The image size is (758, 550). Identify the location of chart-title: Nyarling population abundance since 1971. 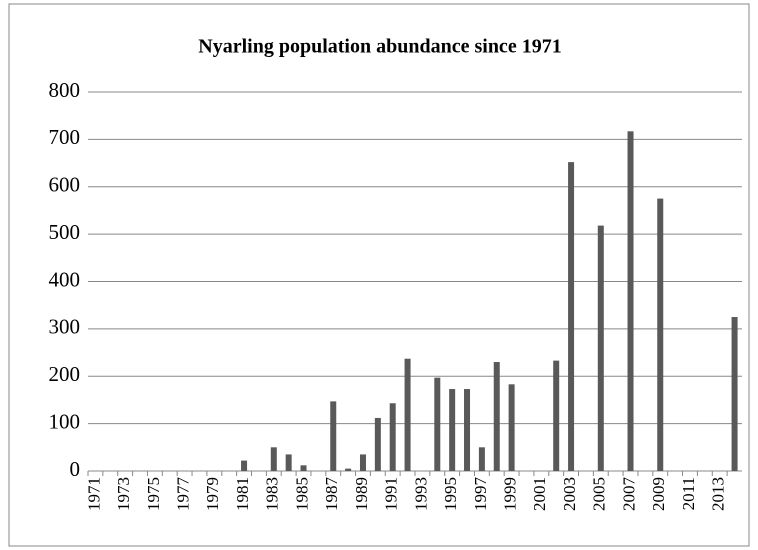
(379, 47).